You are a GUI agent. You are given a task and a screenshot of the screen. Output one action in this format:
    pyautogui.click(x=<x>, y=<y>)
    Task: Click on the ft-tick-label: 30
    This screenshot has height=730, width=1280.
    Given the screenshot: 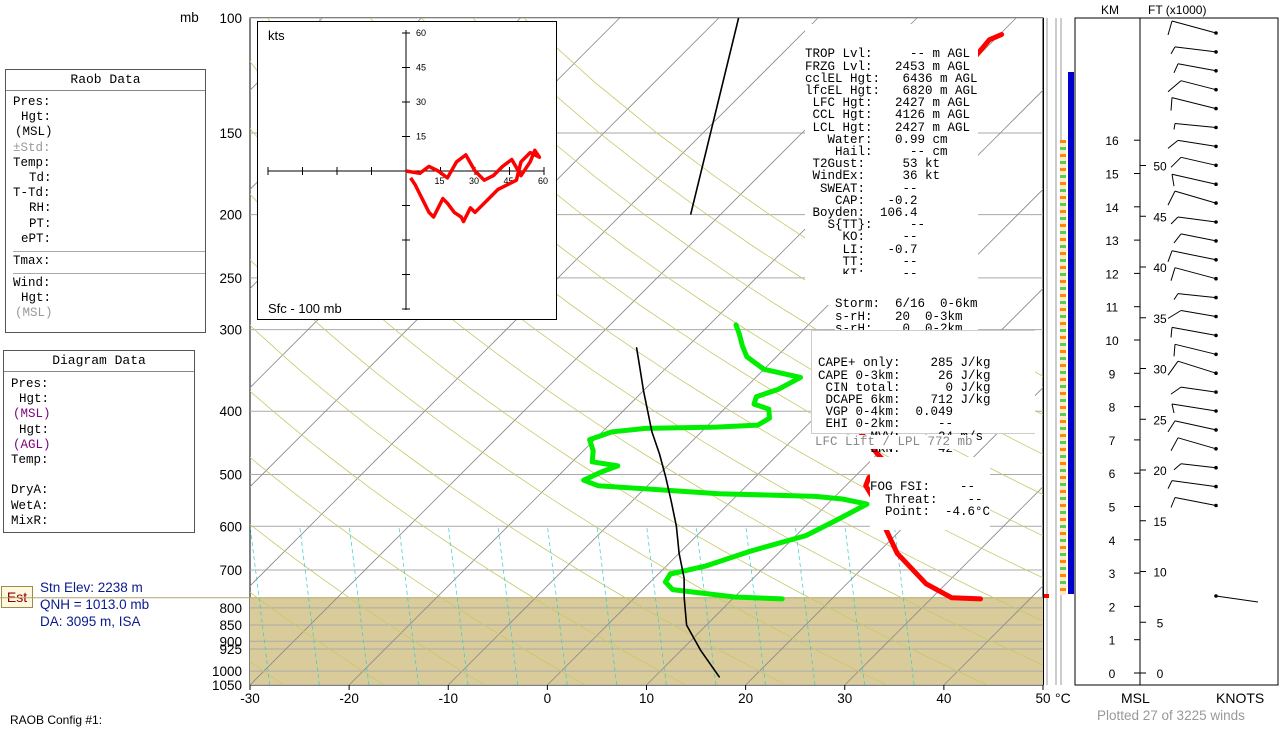 What is the action you would take?
    pyautogui.click(x=1160, y=370)
    